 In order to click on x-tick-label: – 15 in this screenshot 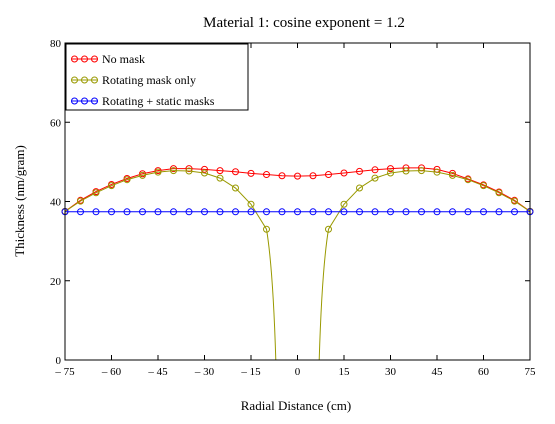, I will do `click(250, 372)`.